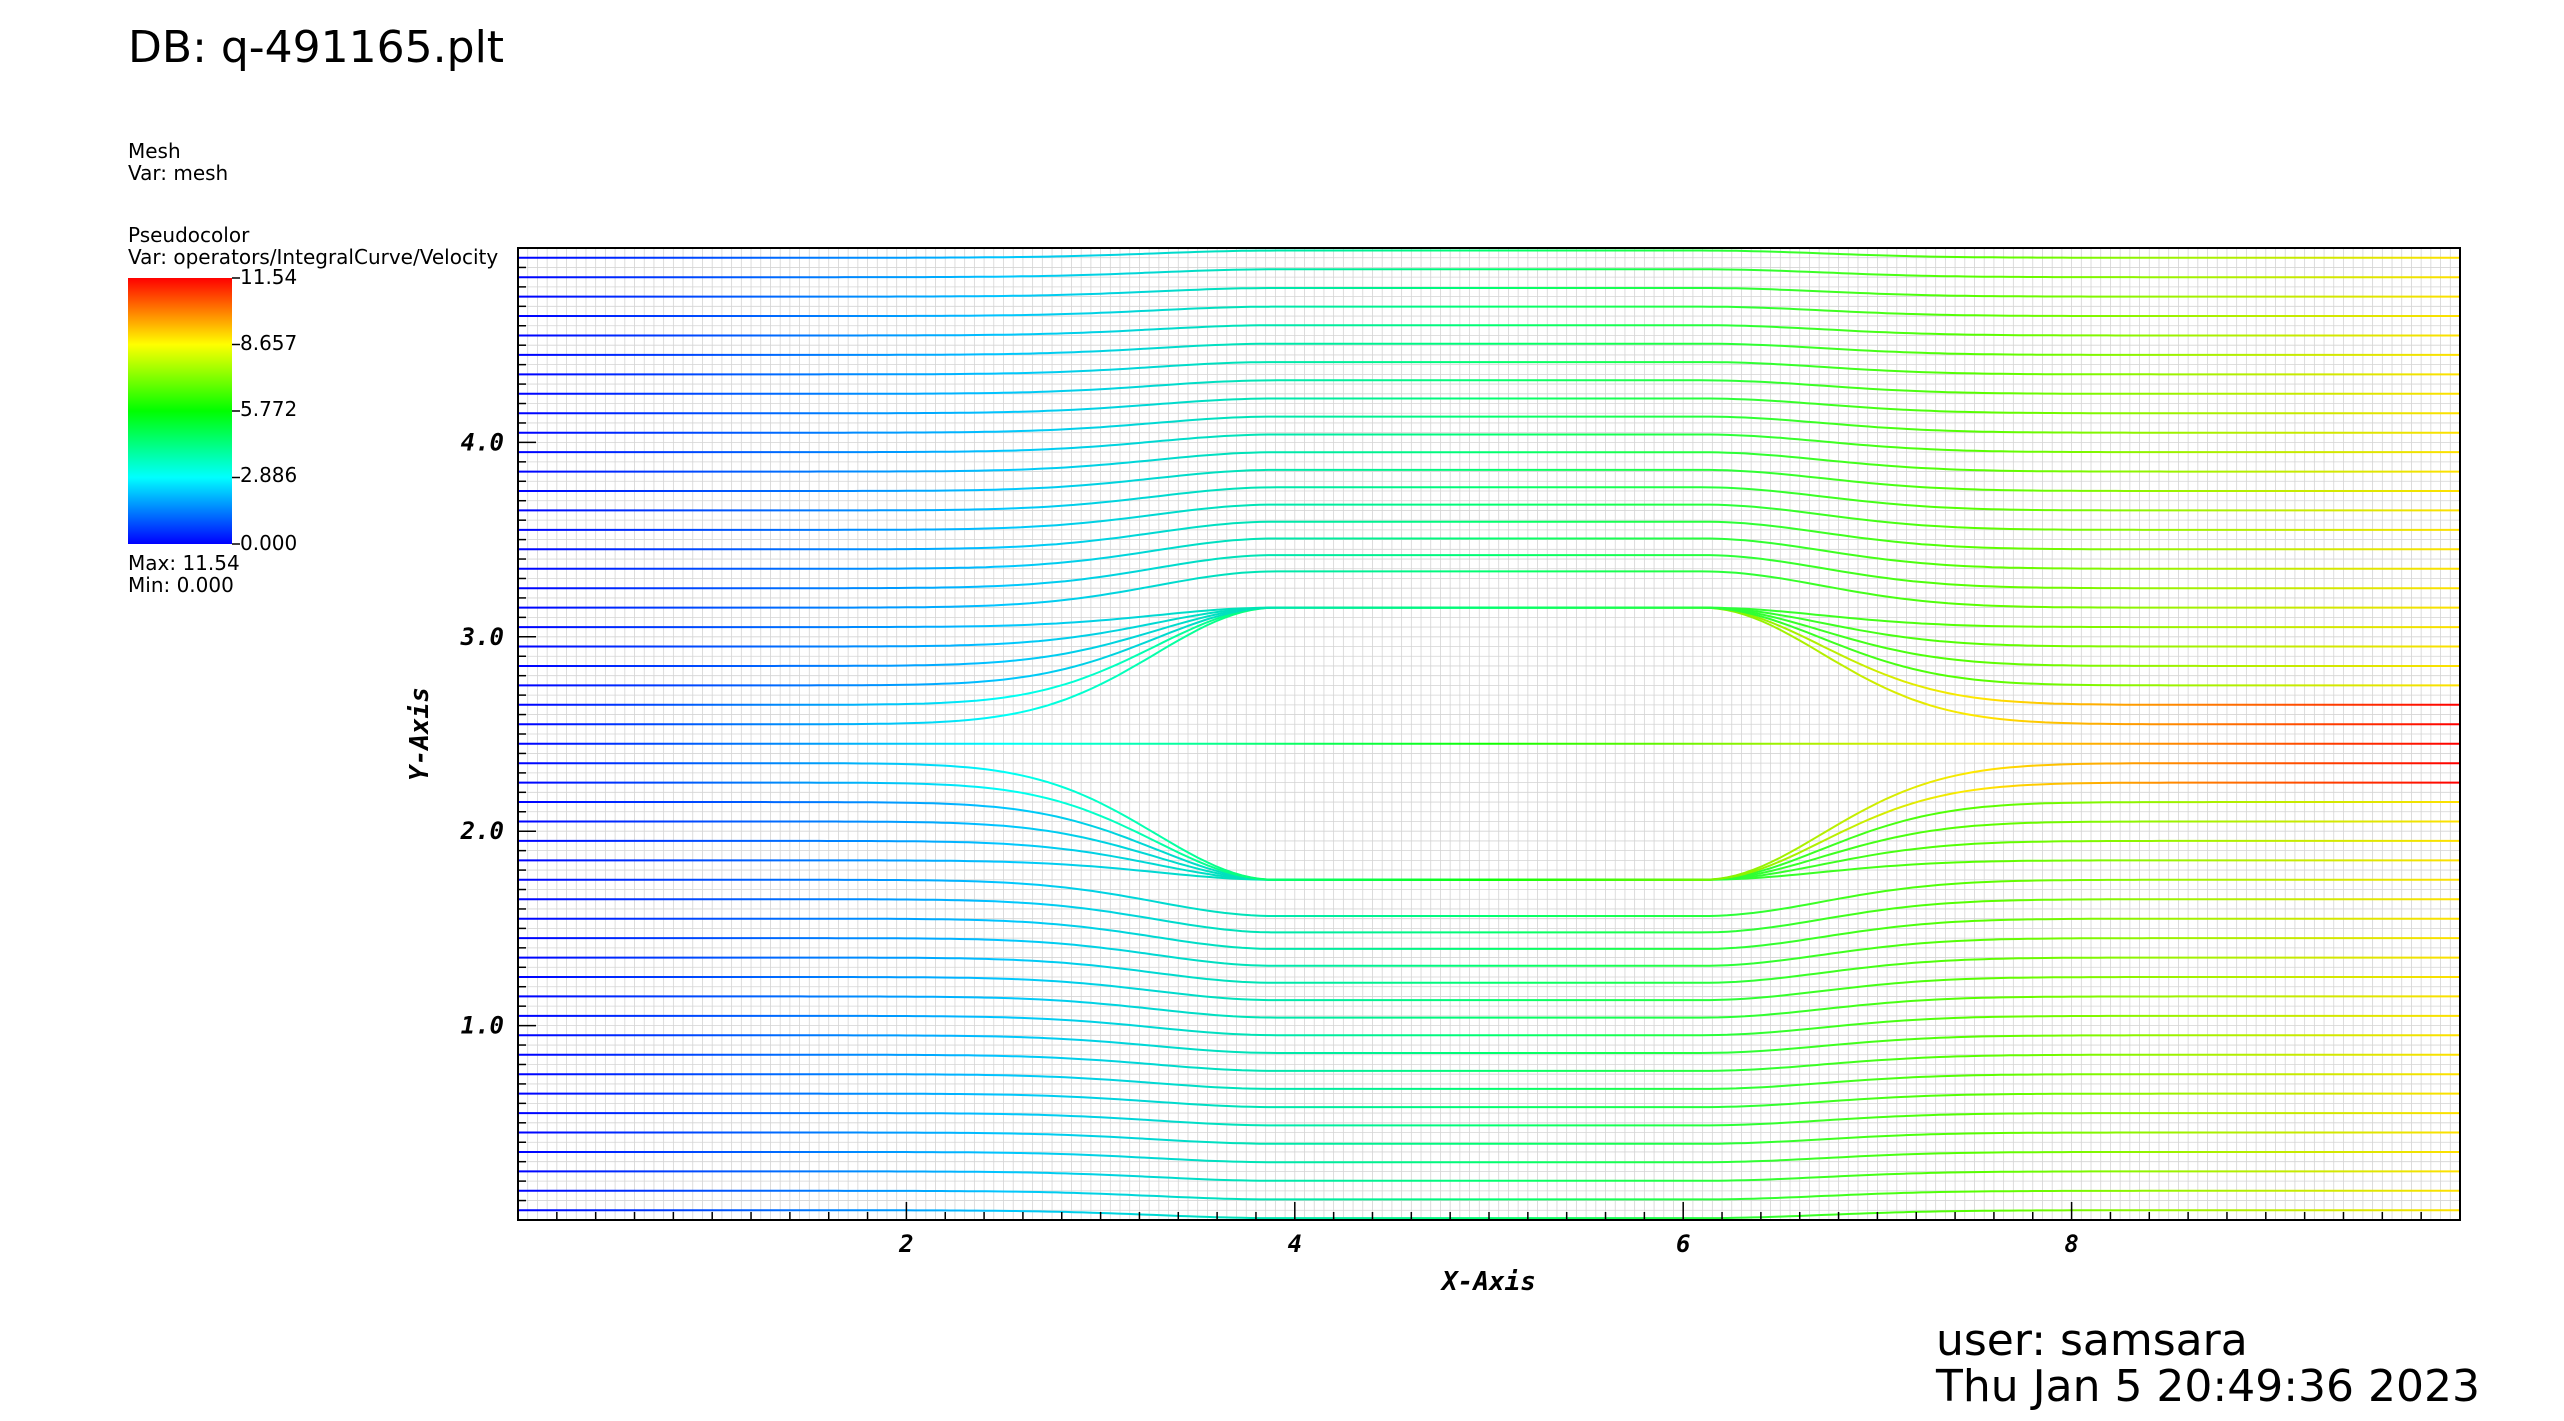 The image size is (2564, 1421). I want to click on x-axis-label: X-Axis, so click(1488, 1282).